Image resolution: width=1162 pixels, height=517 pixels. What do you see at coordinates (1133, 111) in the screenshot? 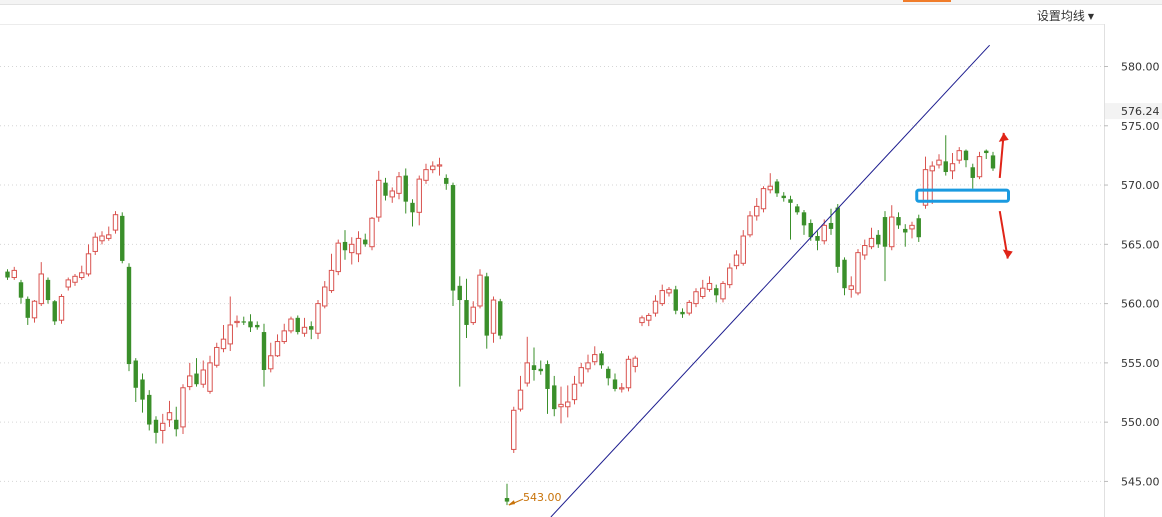
I see `current-price-box` at bounding box center [1133, 111].